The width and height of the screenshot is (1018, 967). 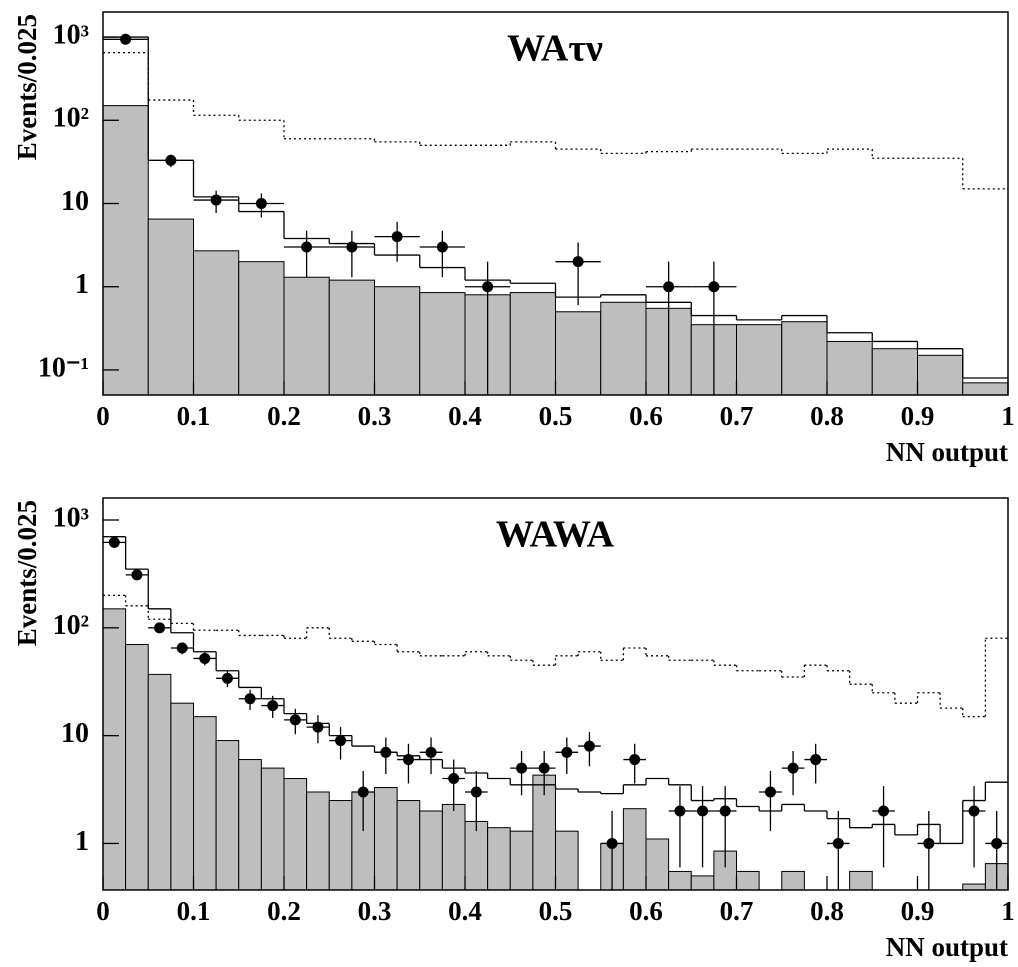 What do you see at coordinates (194, 416) in the screenshot?
I see `x-tick-label: 0.1` at bounding box center [194, 416].